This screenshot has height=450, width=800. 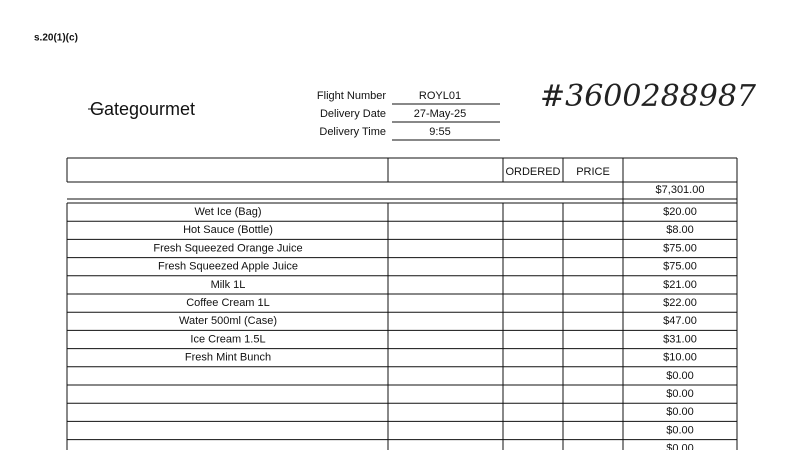 What do you see at coordinates (228, 321) in the screenshot?
I see `item-name: Water 500ml (Case)` at bounding box center [228, 321].